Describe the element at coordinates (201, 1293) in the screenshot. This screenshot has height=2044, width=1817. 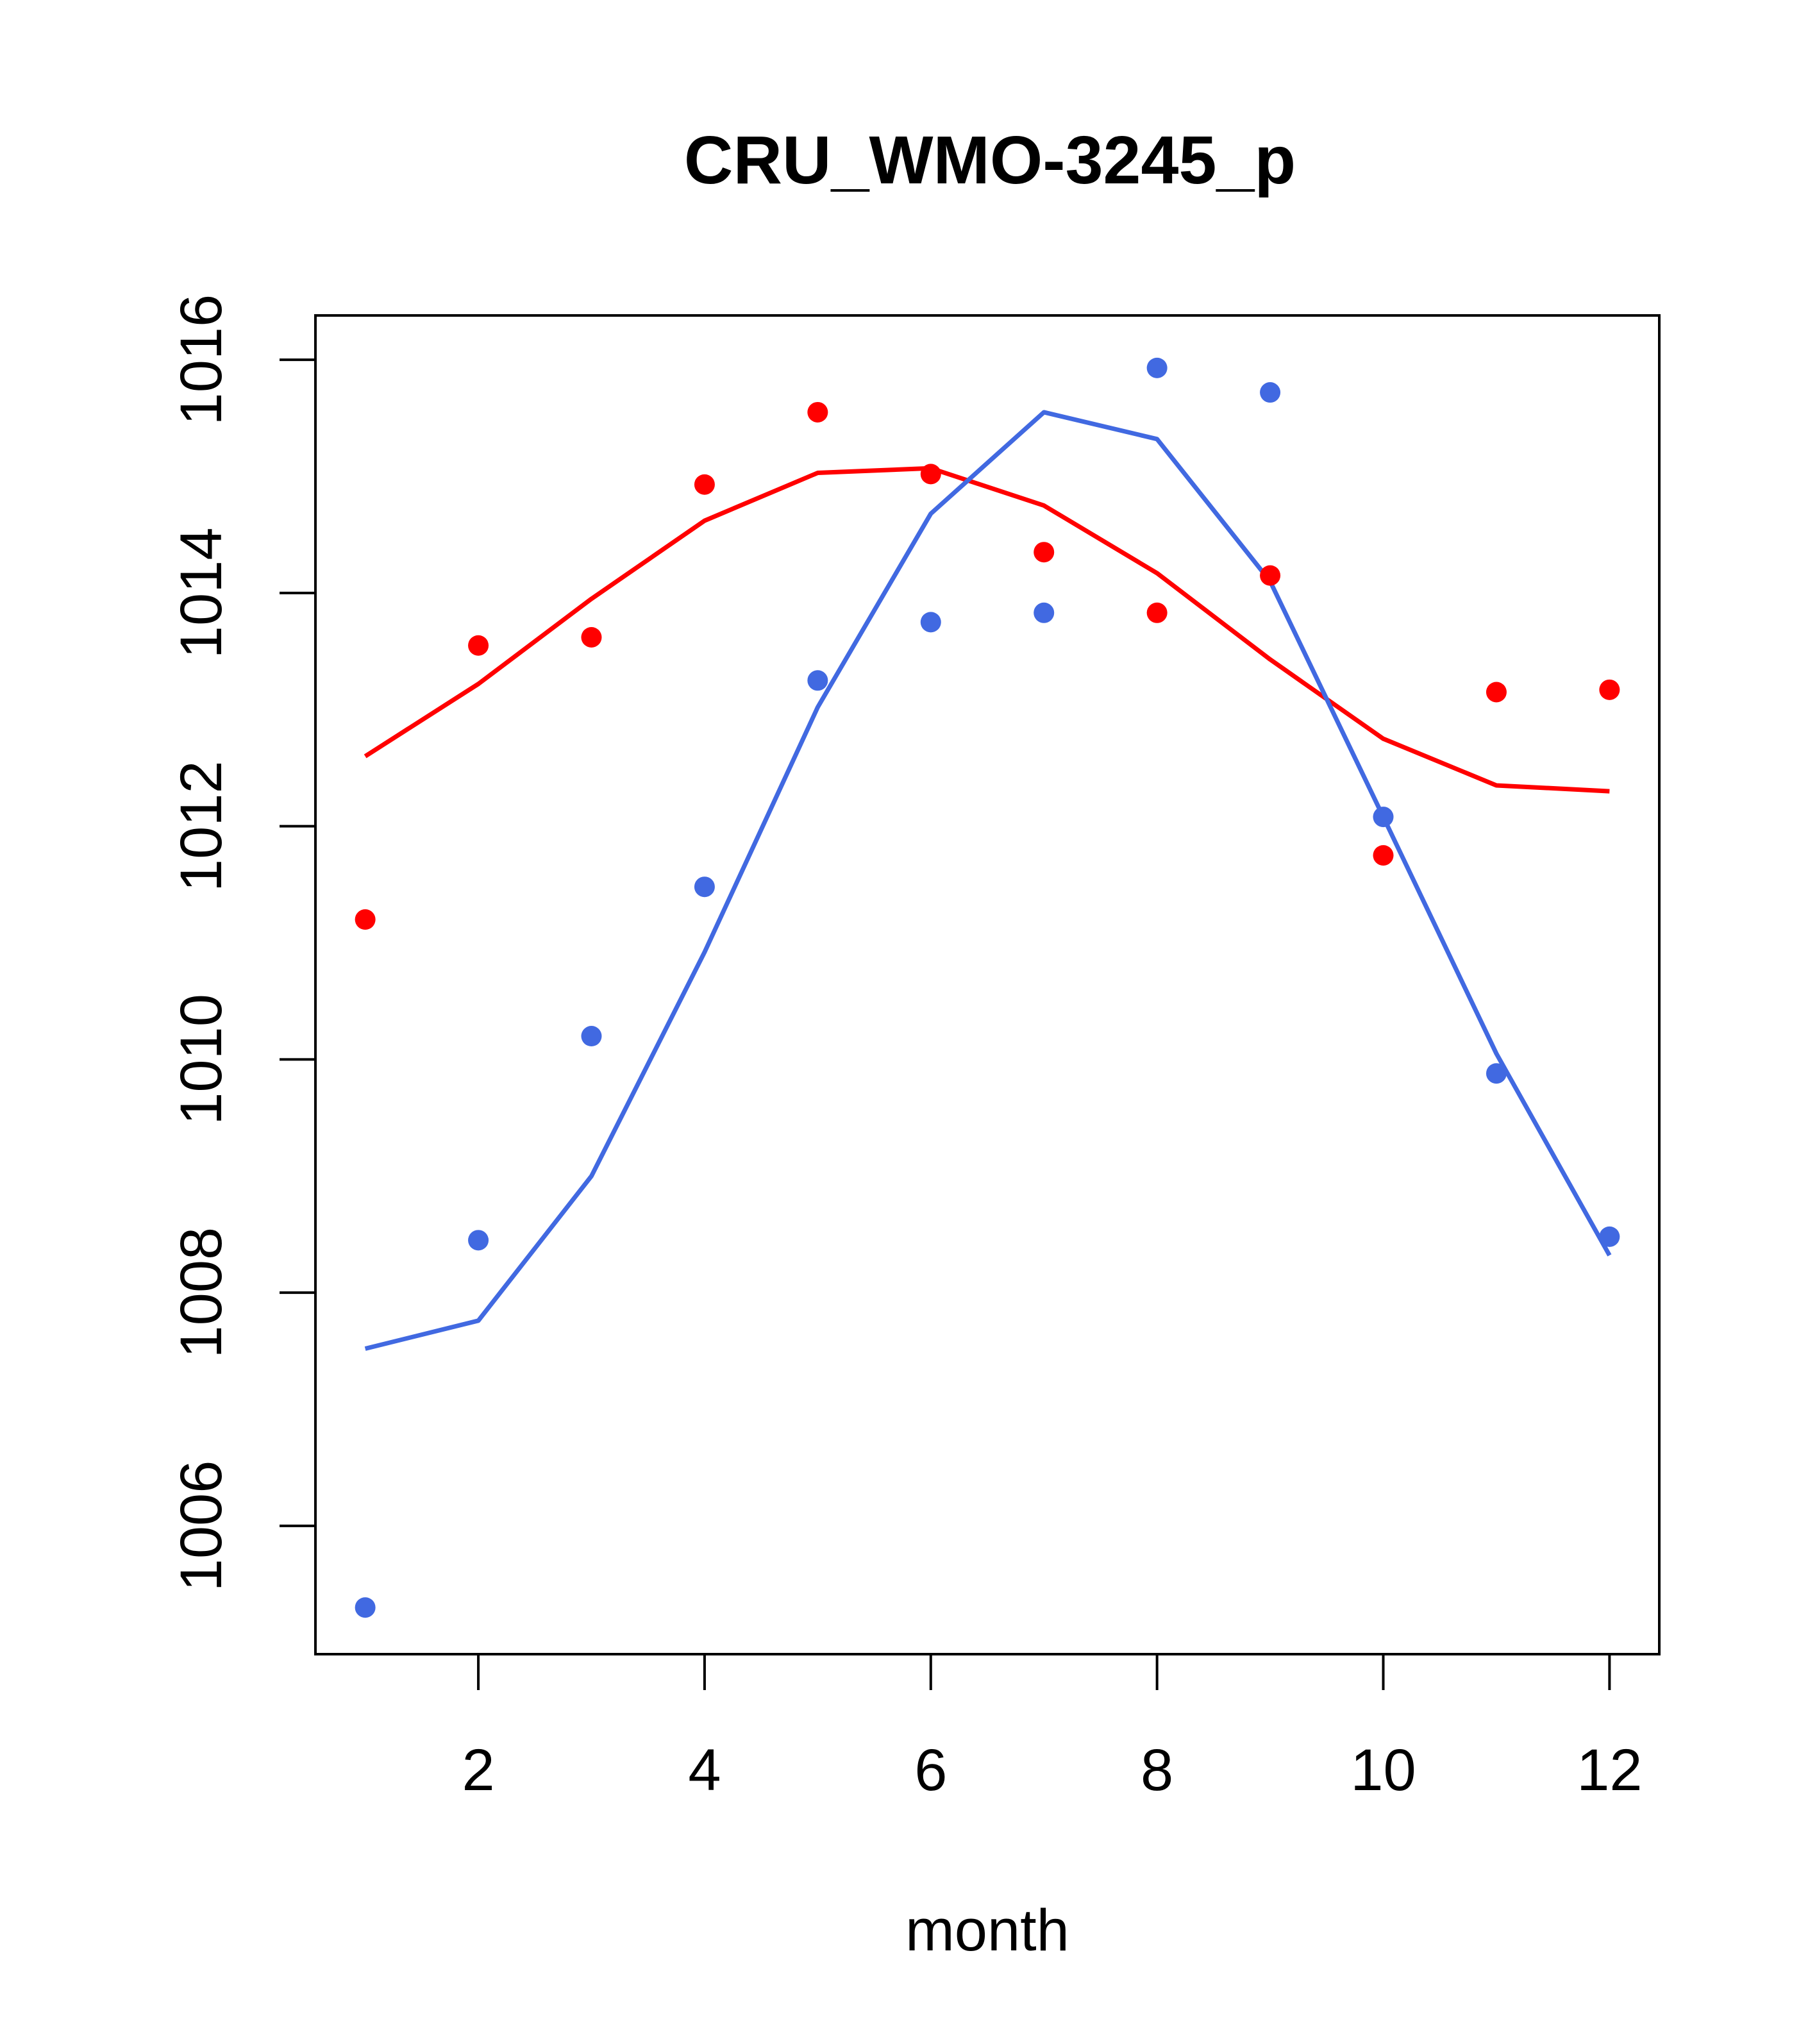
I see `y-tick-label: 1008` at that location.